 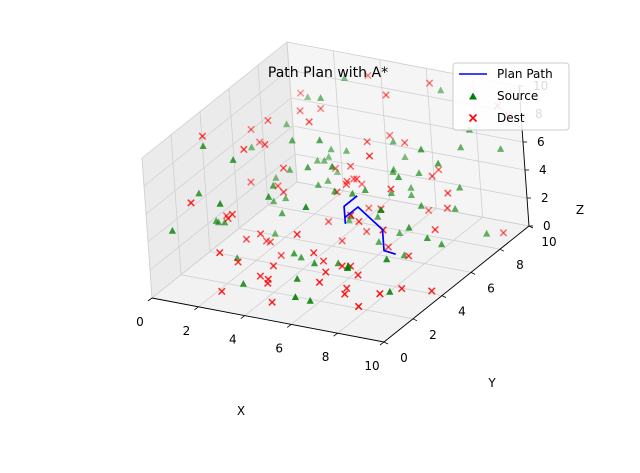 I want to click on legend: Plan Path Source Dest, so click(x=511, y=96).